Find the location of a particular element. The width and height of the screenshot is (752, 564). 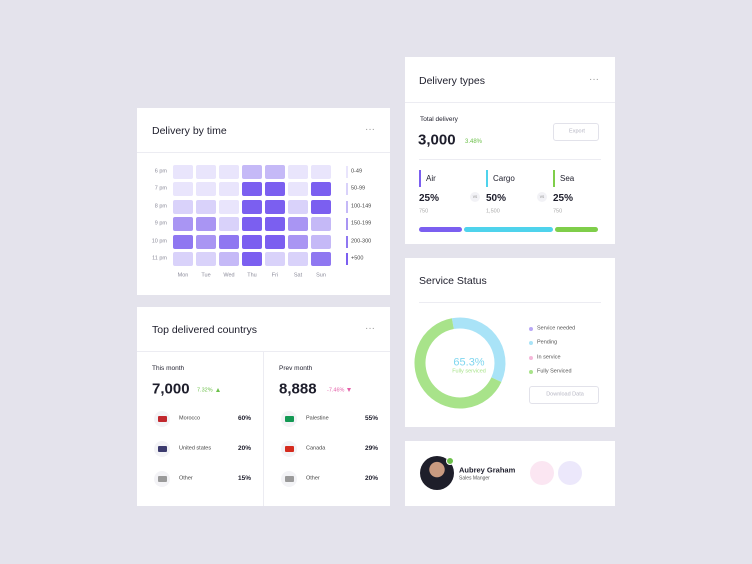

type-count: 750 is located at coordinates (558, 211).